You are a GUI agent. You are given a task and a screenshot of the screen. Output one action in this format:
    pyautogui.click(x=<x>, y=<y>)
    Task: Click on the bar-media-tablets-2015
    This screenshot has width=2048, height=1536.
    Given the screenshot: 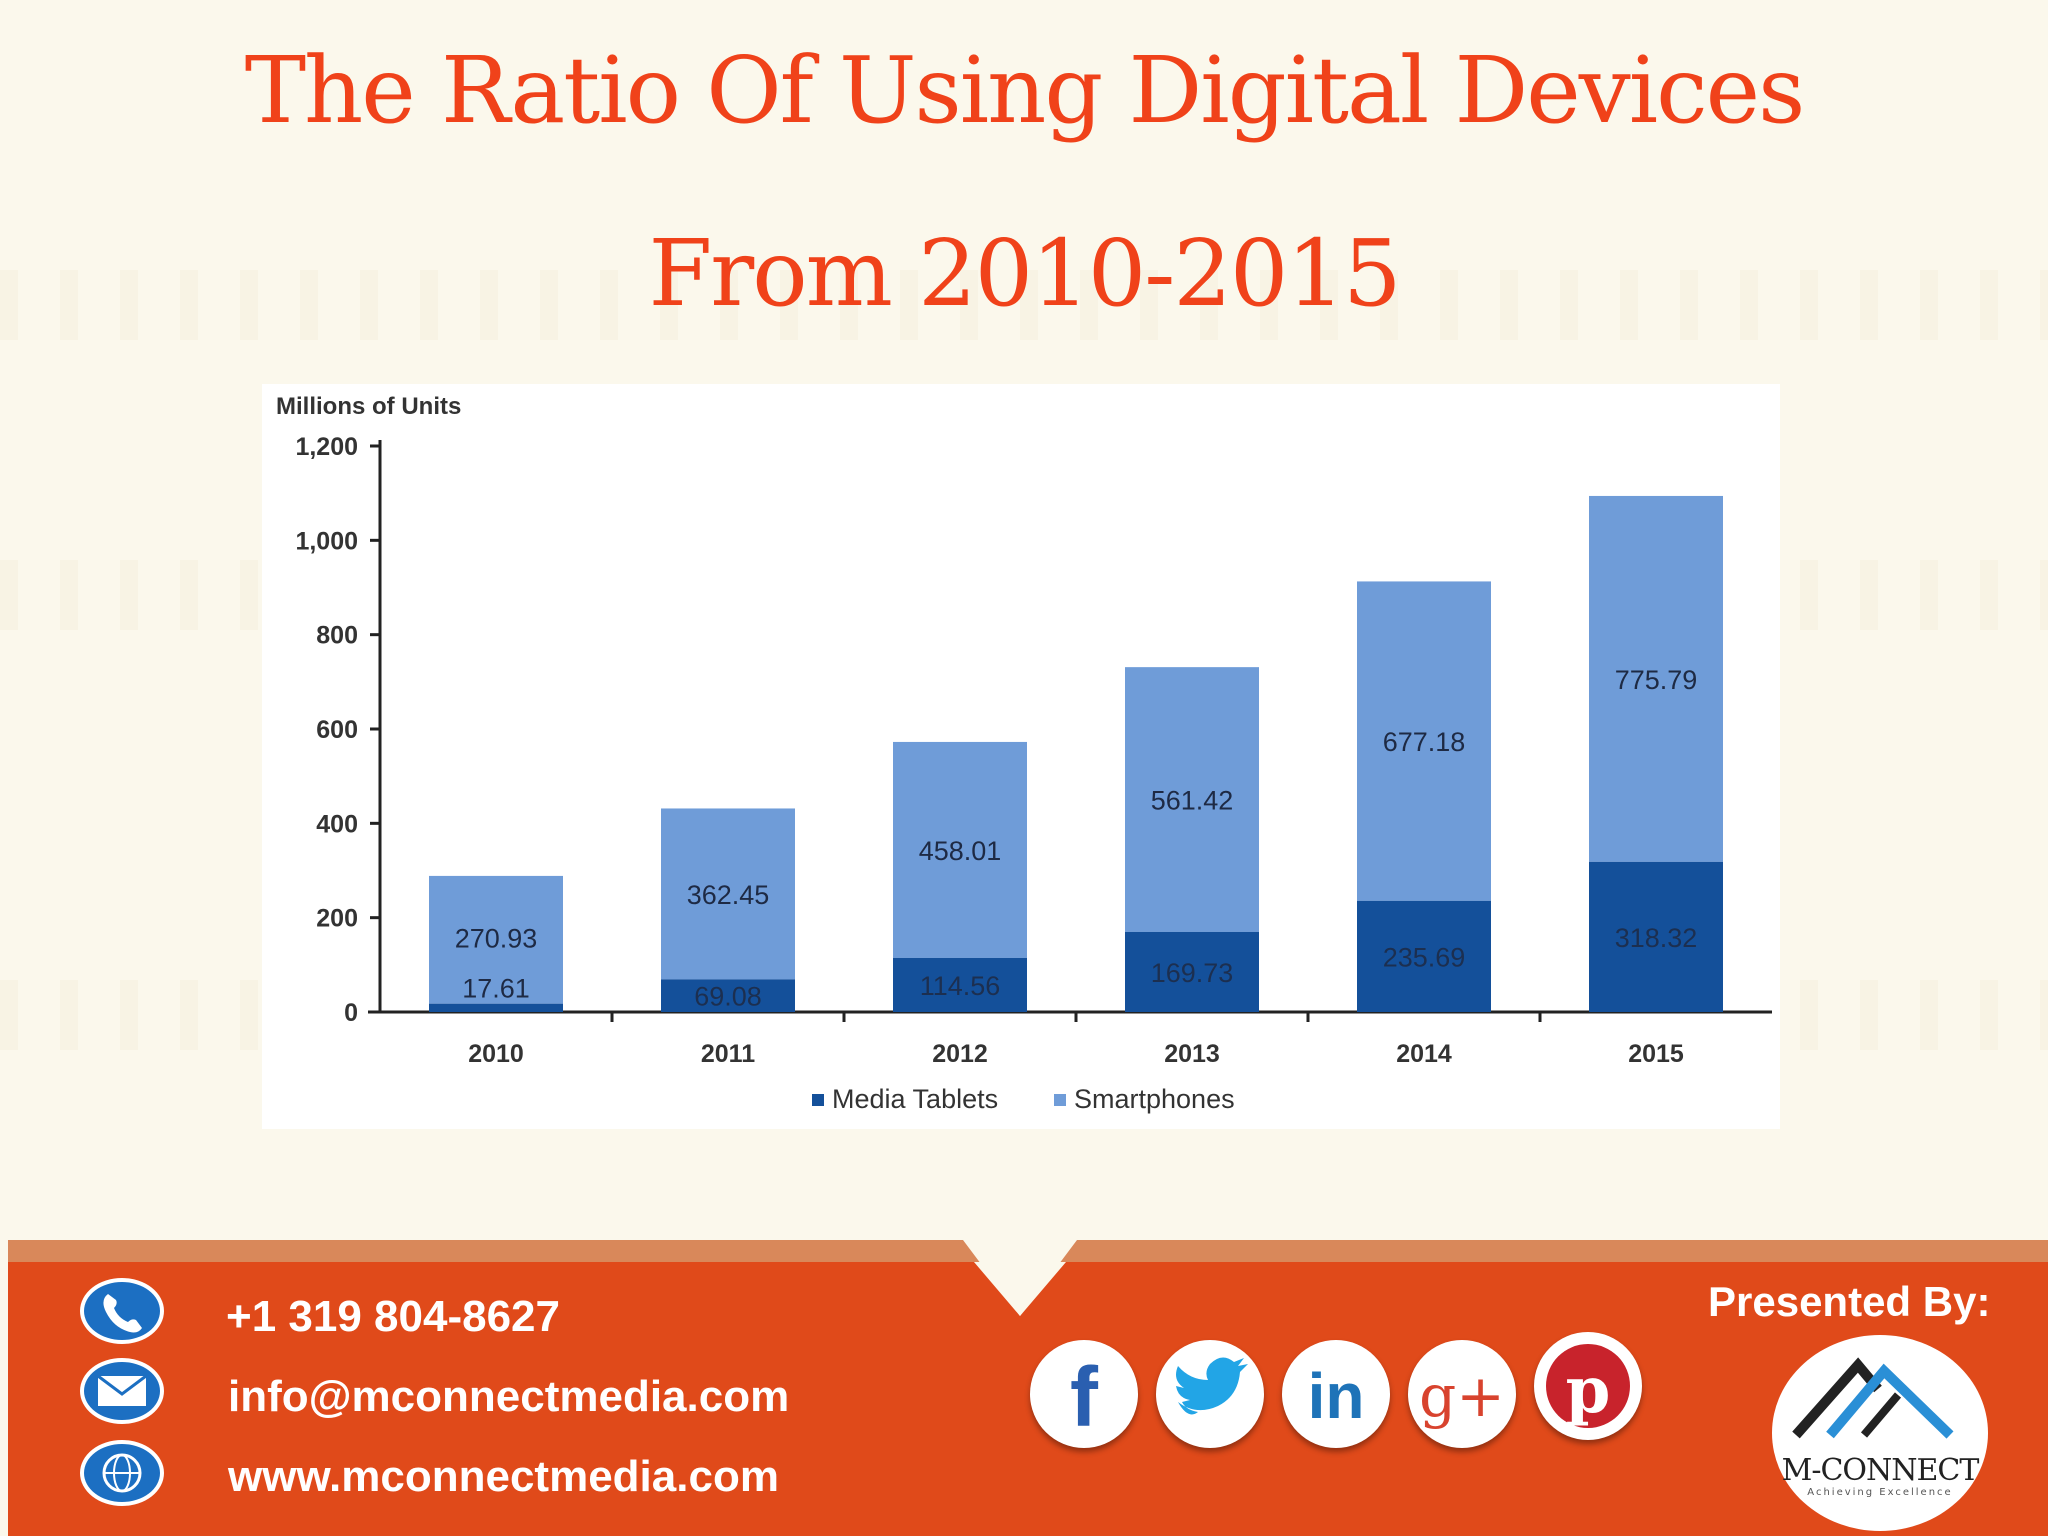 What is the action you would take?
    pyautogui.click(x=1656, y=936)
    